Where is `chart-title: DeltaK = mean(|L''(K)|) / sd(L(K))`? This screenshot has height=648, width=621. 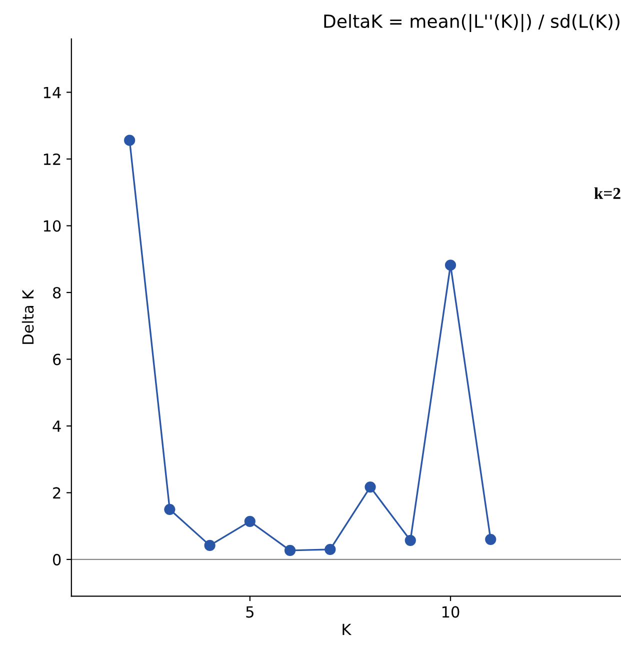 chart-title: DeltaK = mean(|L''(K)|) / sd(L(K)) is located at coordinates (472, 23).